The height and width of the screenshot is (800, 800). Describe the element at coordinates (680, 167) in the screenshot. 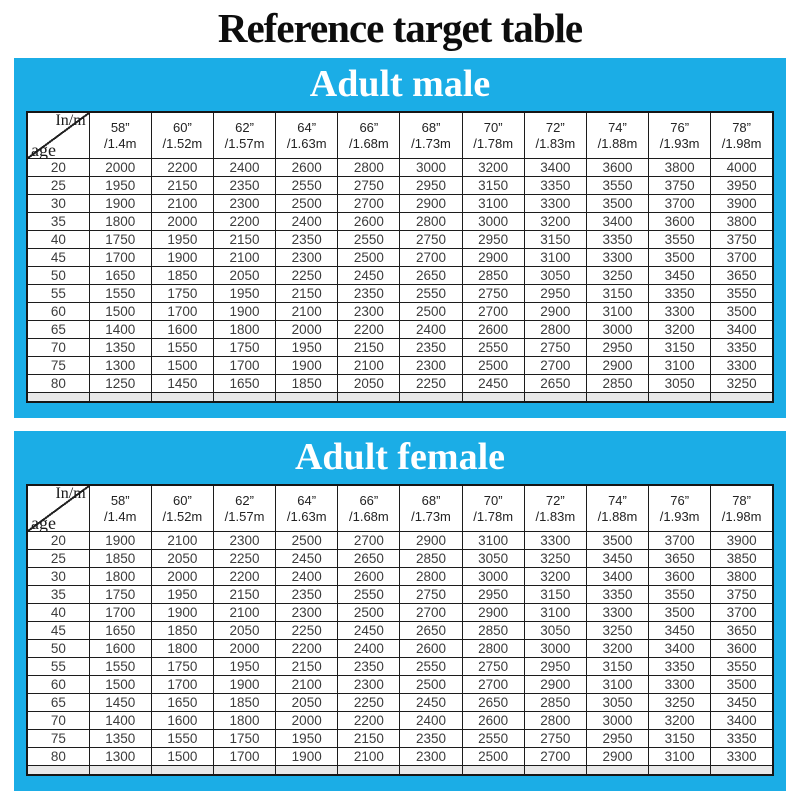

I see `value-cell: 3800` at that location.